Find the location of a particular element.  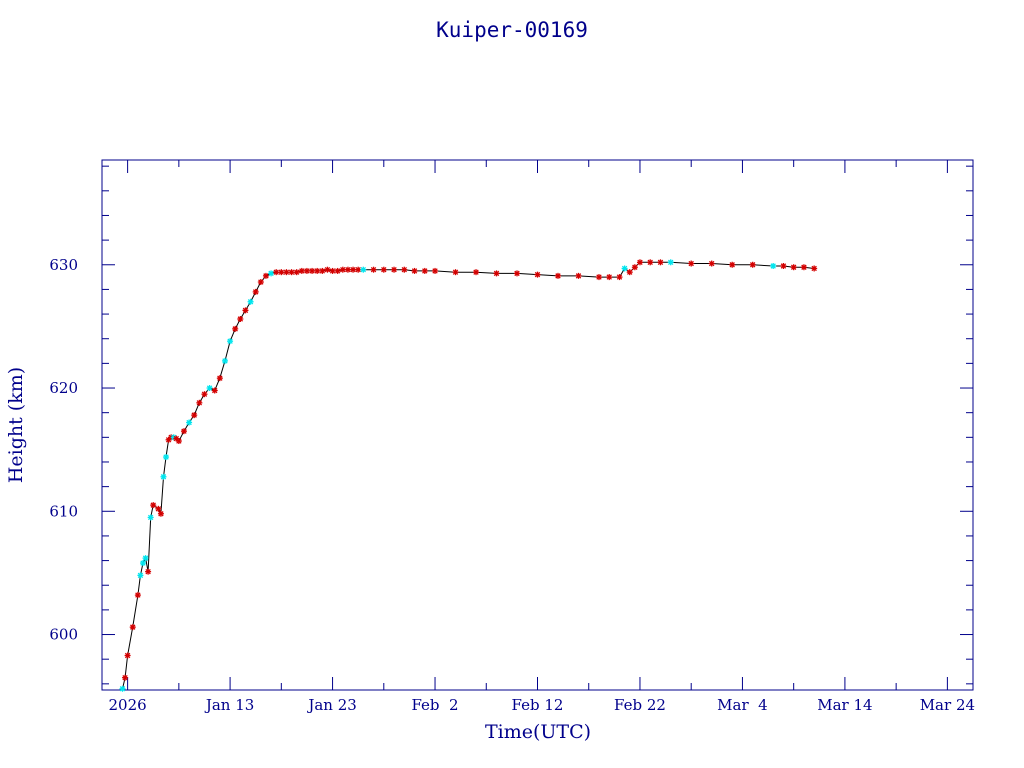

y-tick-label: 610 is located at coordinates (63, 511).